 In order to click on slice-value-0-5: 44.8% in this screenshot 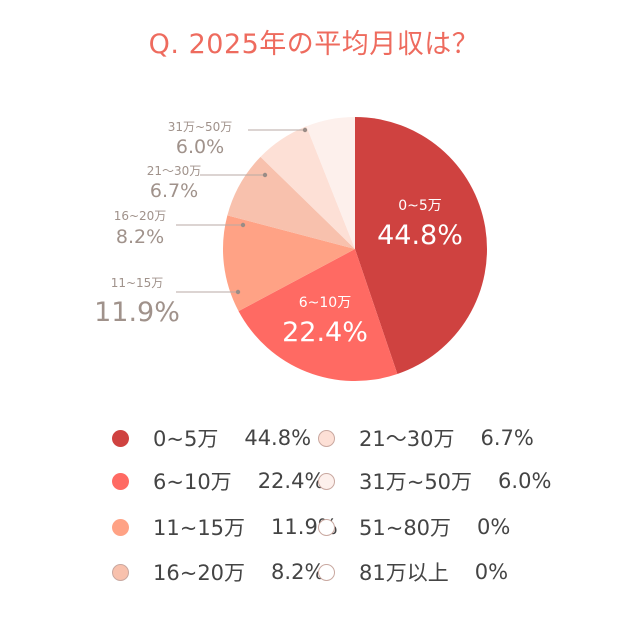, I will do `click(420, 235)`.